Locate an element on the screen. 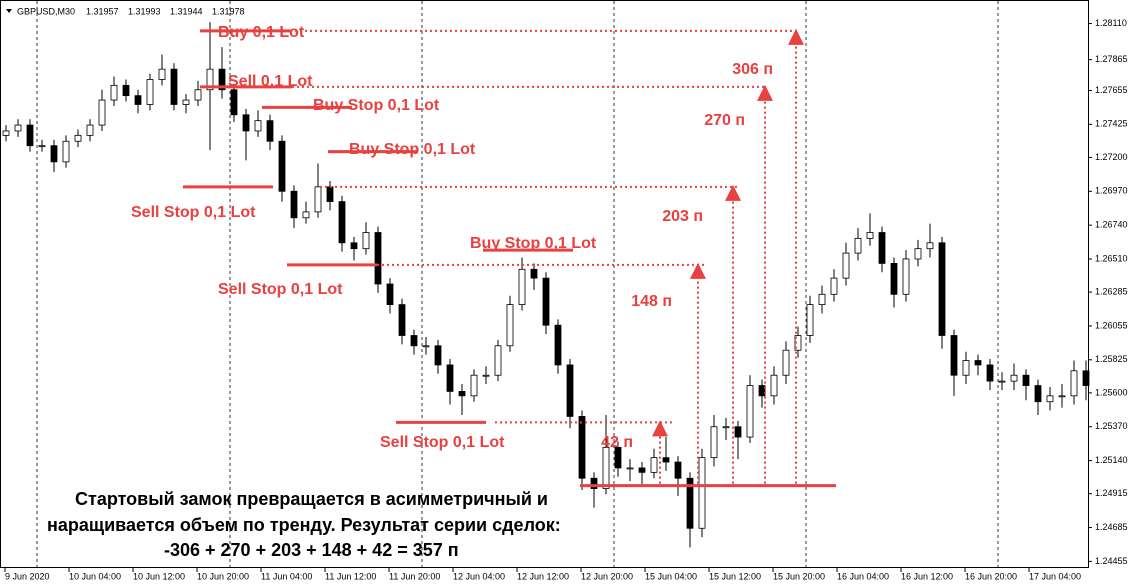 This screenshot has width=1137, height=588. x-tick-label: 17 Jun 04:00 is located at coordinates (1055, 576).